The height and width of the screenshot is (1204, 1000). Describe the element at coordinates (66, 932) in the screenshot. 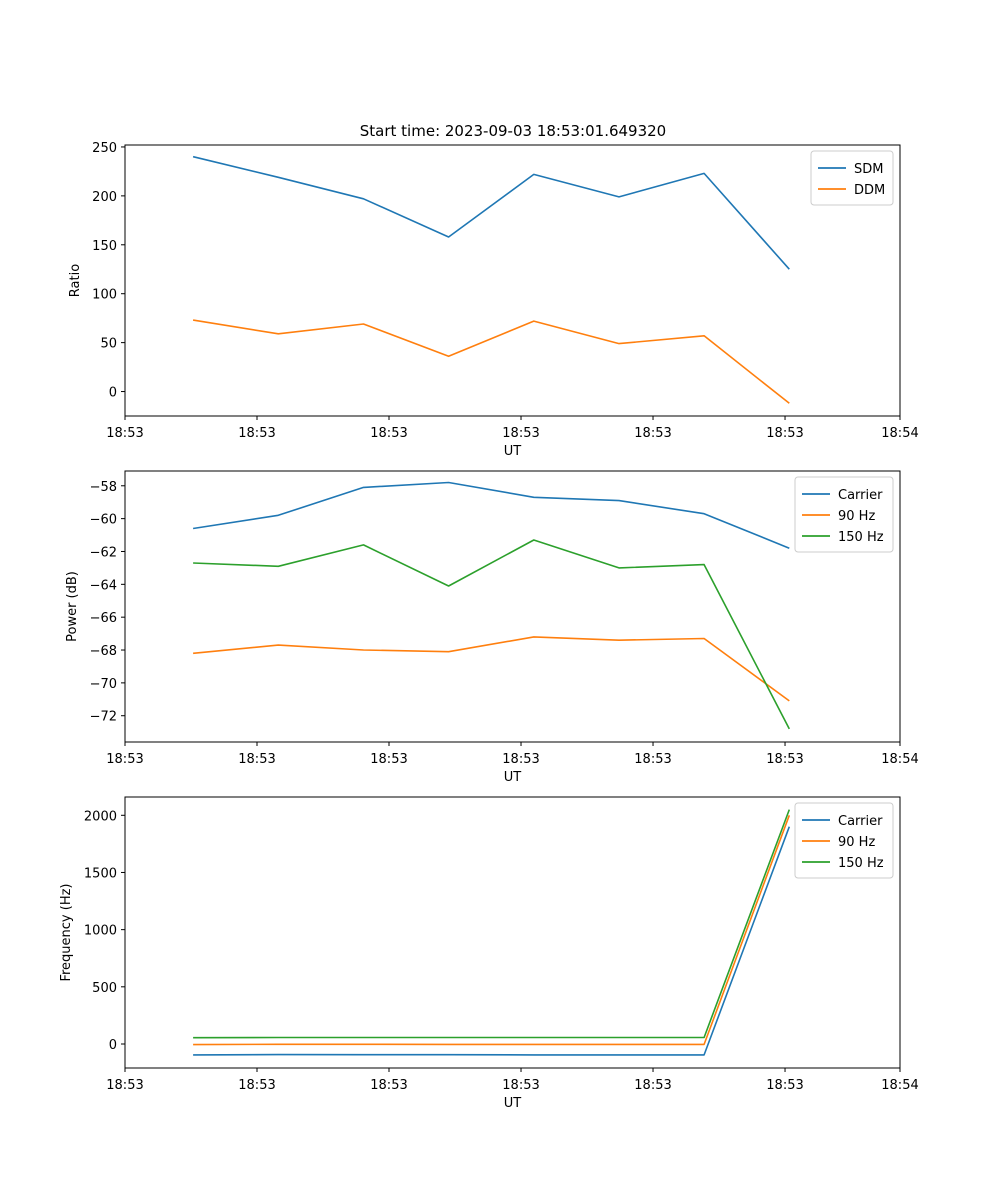

I see `y-axis-label: Frequency (Hz)` at that location.